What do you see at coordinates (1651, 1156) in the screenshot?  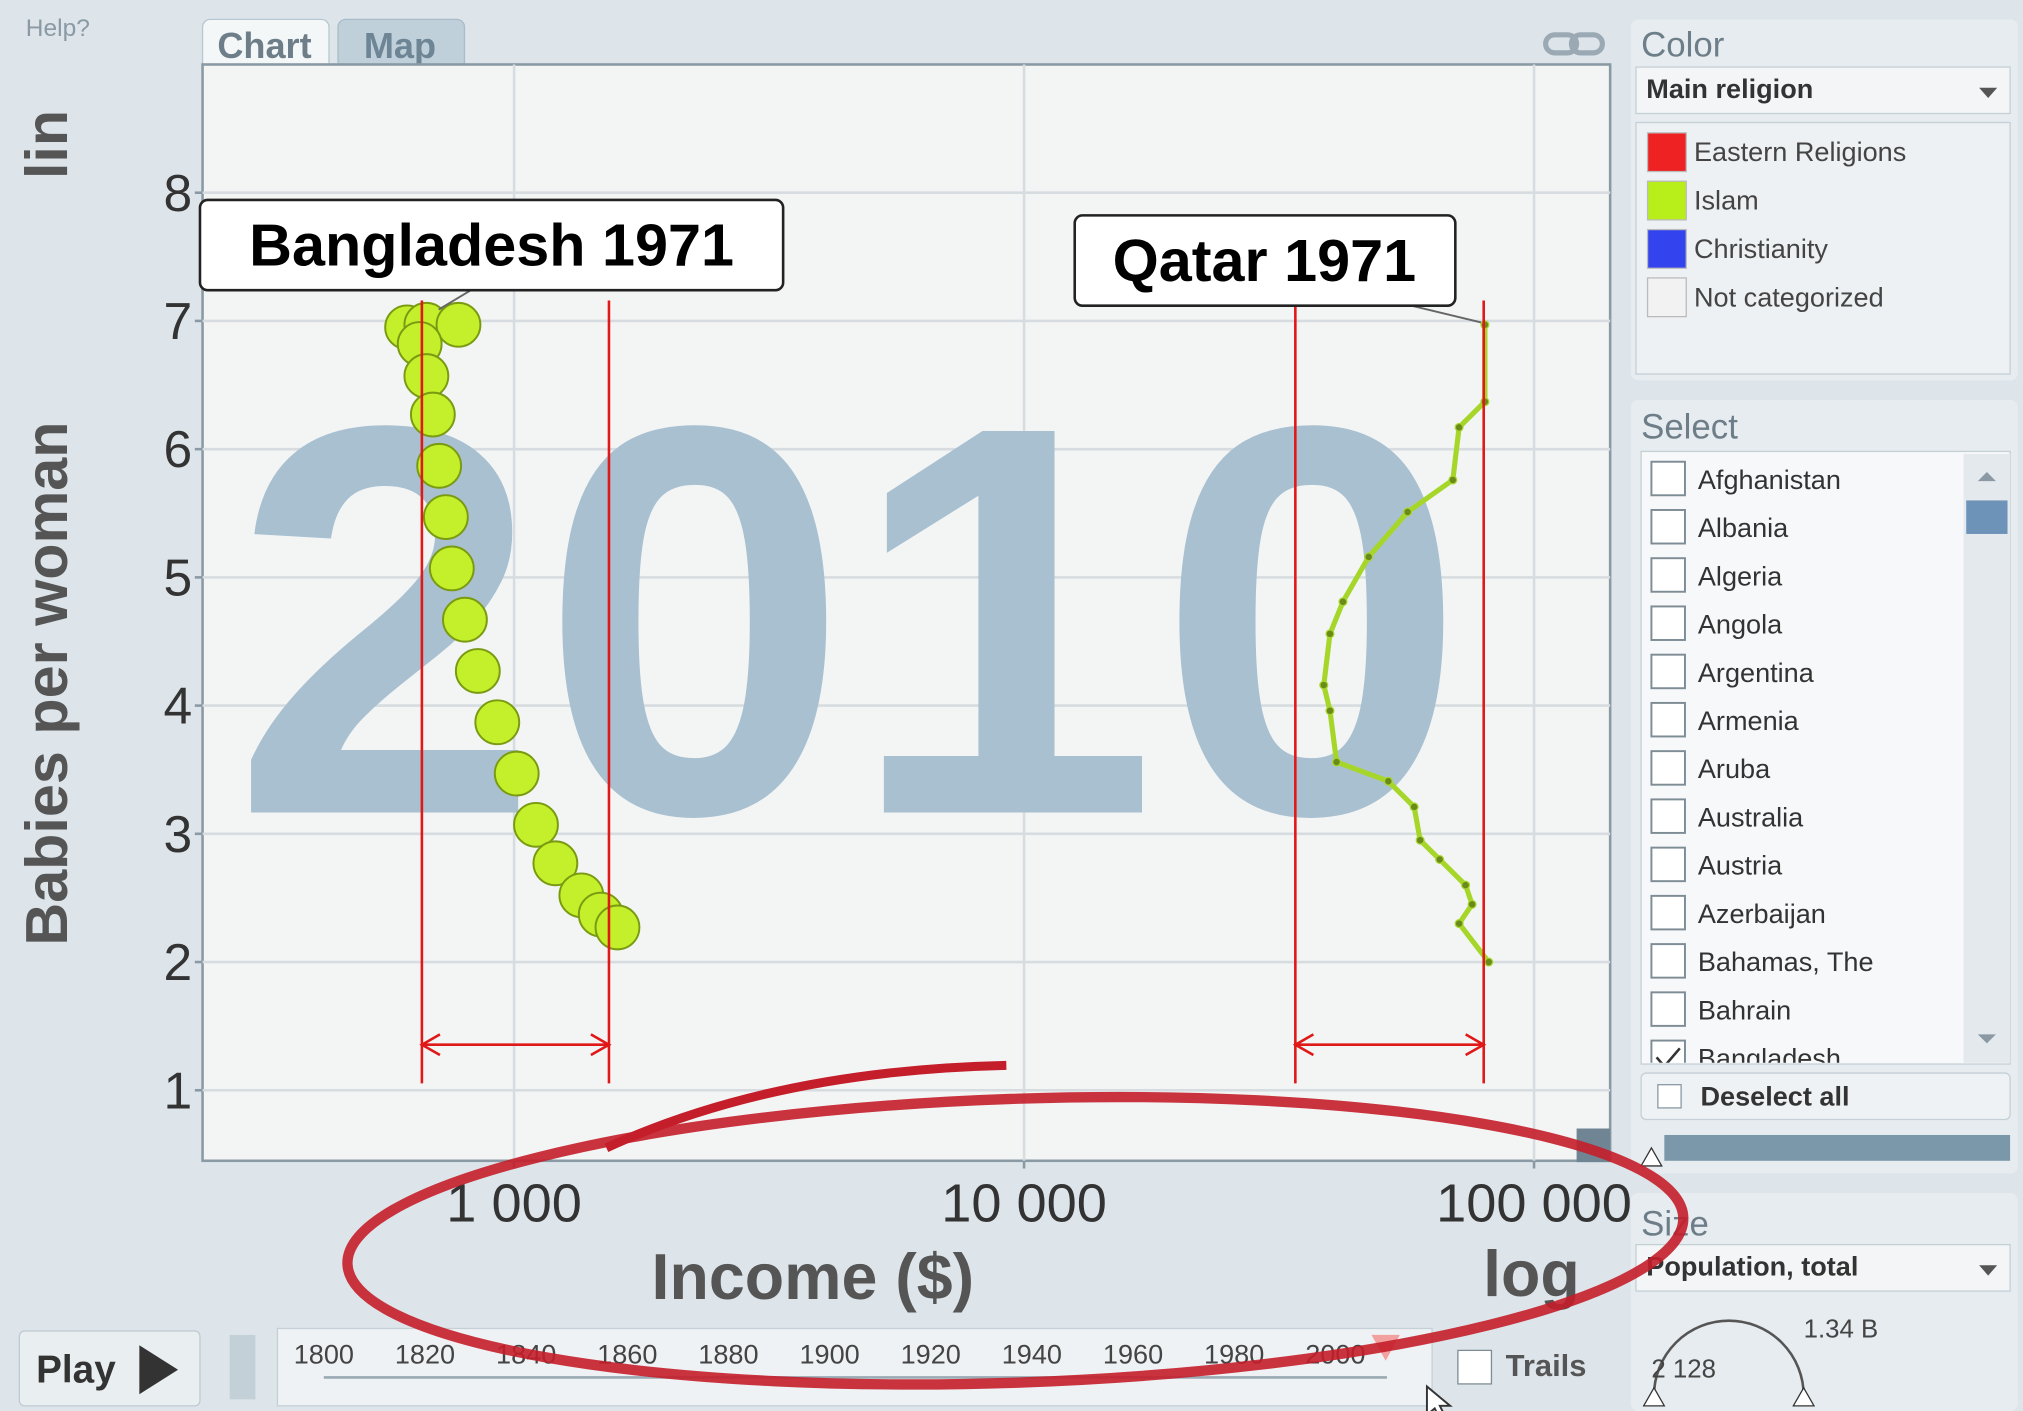 I see `slider-handle` at bounding box center [1651, 1156].